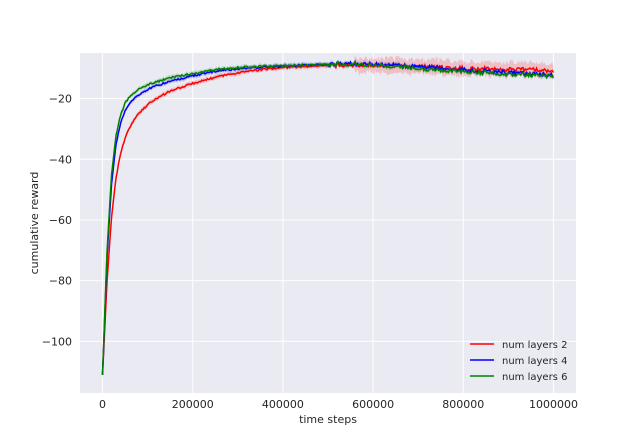 This screenshot has height=440, width=640. What do you see at coordinates (60, 220) in the screenshot?
I see `y-tick-label: −60` at bounding box center [60, 220].